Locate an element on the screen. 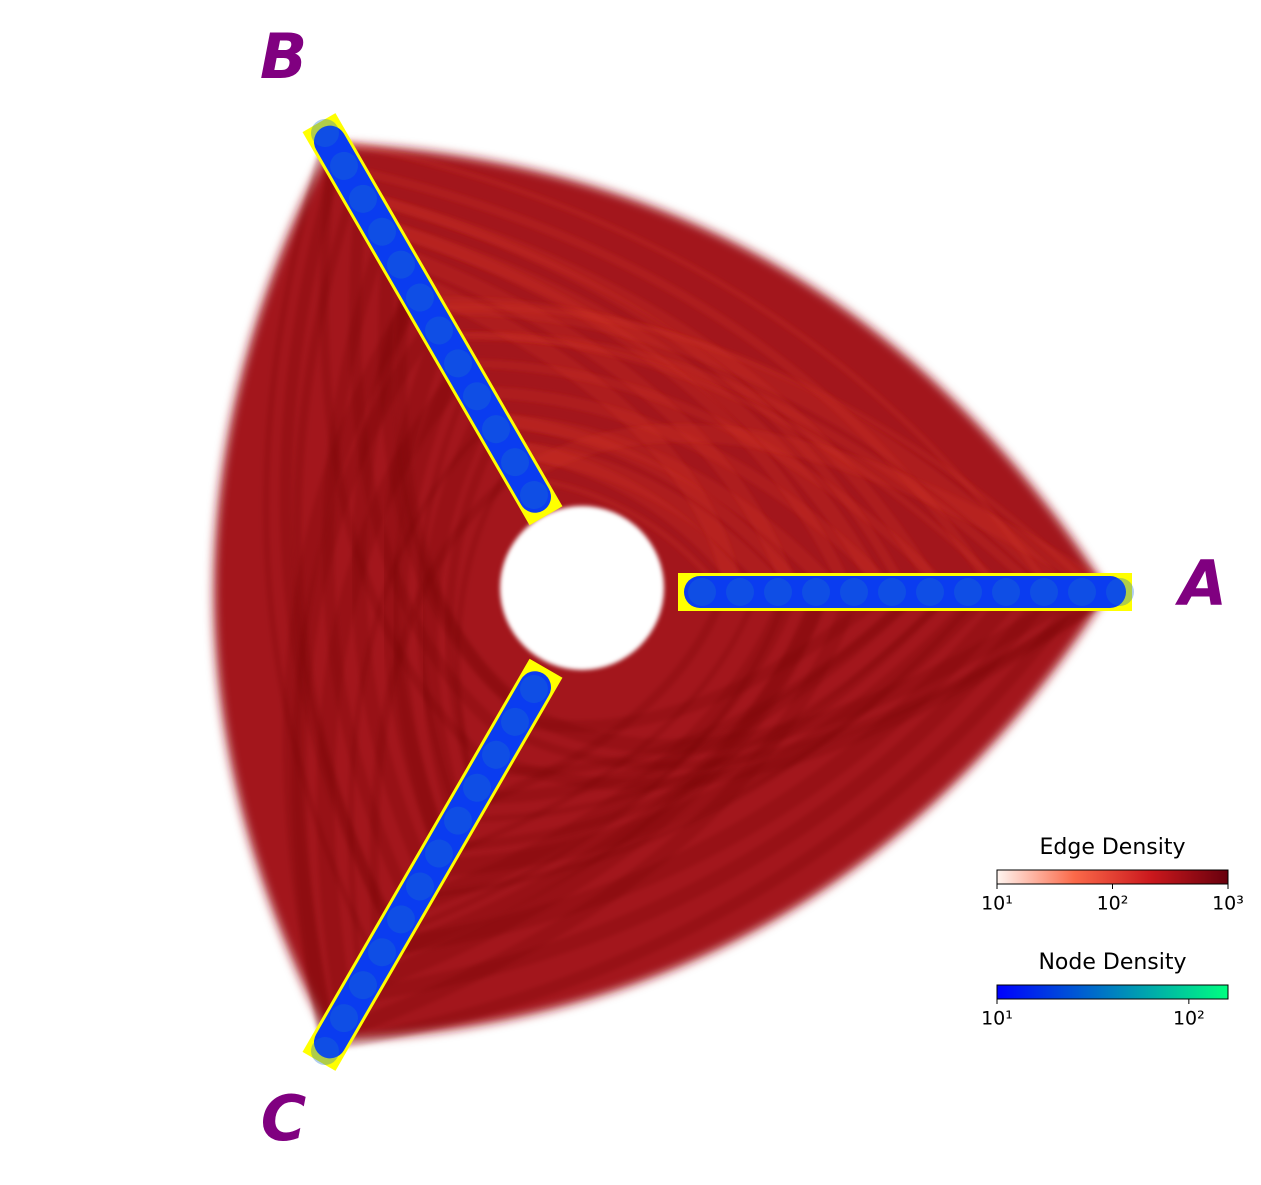 Image resolution: width=1261 pixels, height=1185 pixels. colorbar-title: Edge Density is located at coordinates (1113, 847).